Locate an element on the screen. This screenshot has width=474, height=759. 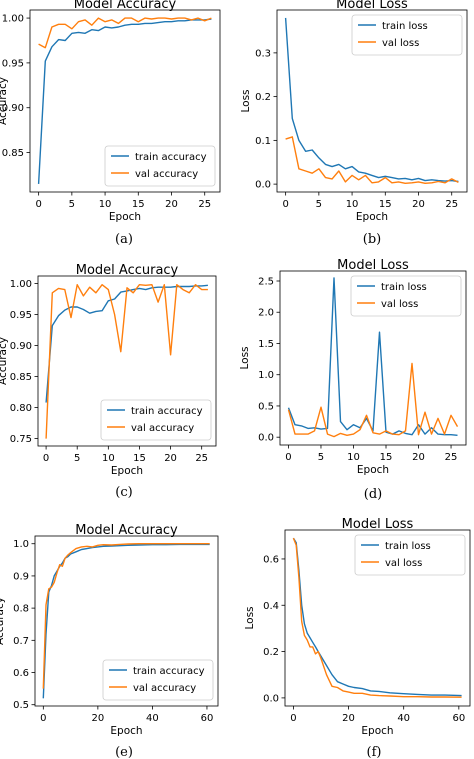
y-tick-label-f: 0.0 is located at coordinates (271, 698).